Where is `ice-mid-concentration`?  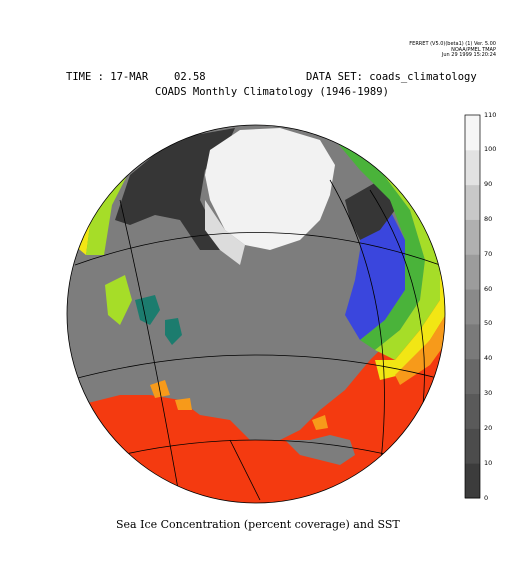
ice-mid-concentration is located at coordinates (225, 232).